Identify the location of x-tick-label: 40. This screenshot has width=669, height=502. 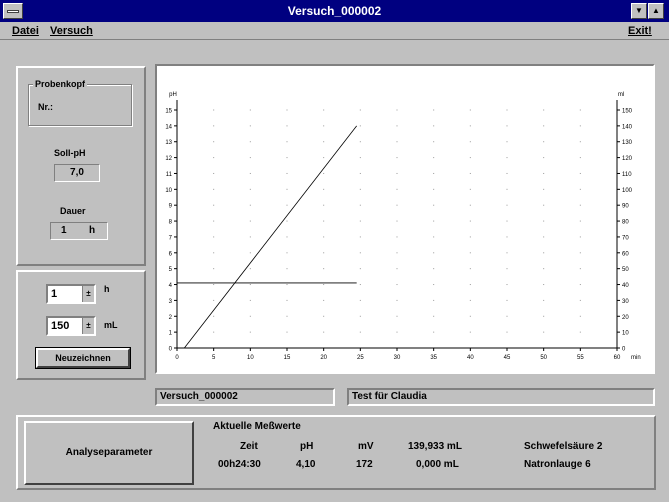
(470, 358).